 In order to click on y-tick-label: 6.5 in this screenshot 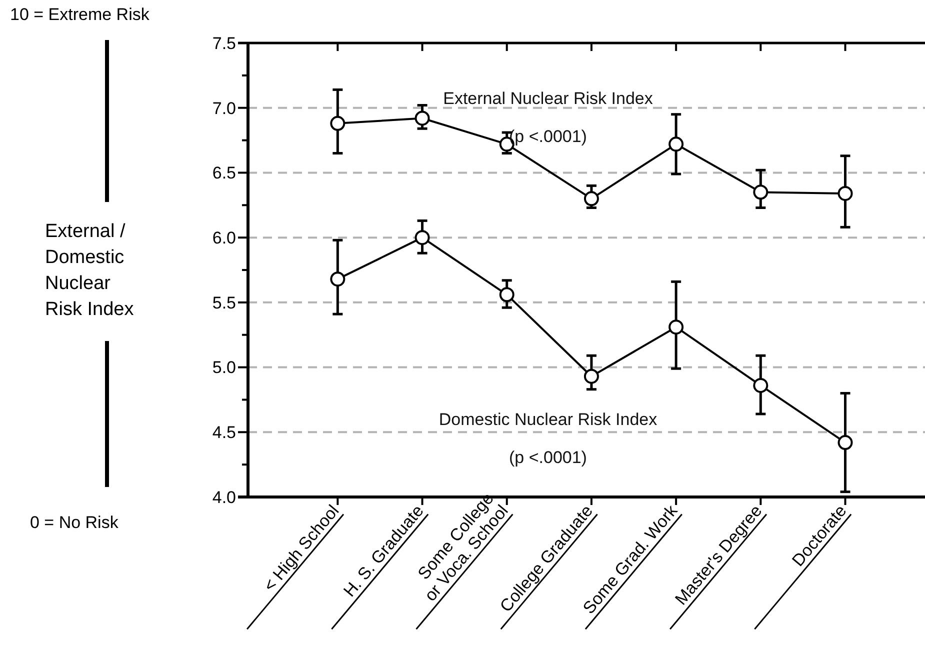, I will do `click(224, 173)`.